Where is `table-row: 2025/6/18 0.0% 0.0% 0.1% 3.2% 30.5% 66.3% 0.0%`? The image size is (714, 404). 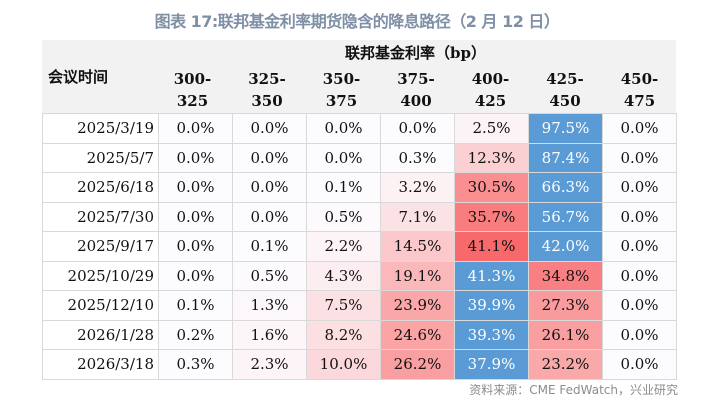 table-row: 2025/6/18 0.0% 0.0% 0.1% 3.2% 30.5% 66.3% 0.0% is located at coordinates (359, 187).